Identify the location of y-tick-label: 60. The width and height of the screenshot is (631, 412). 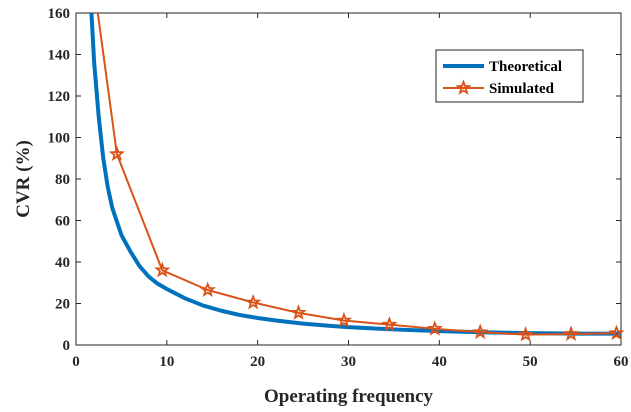
(62, 222).